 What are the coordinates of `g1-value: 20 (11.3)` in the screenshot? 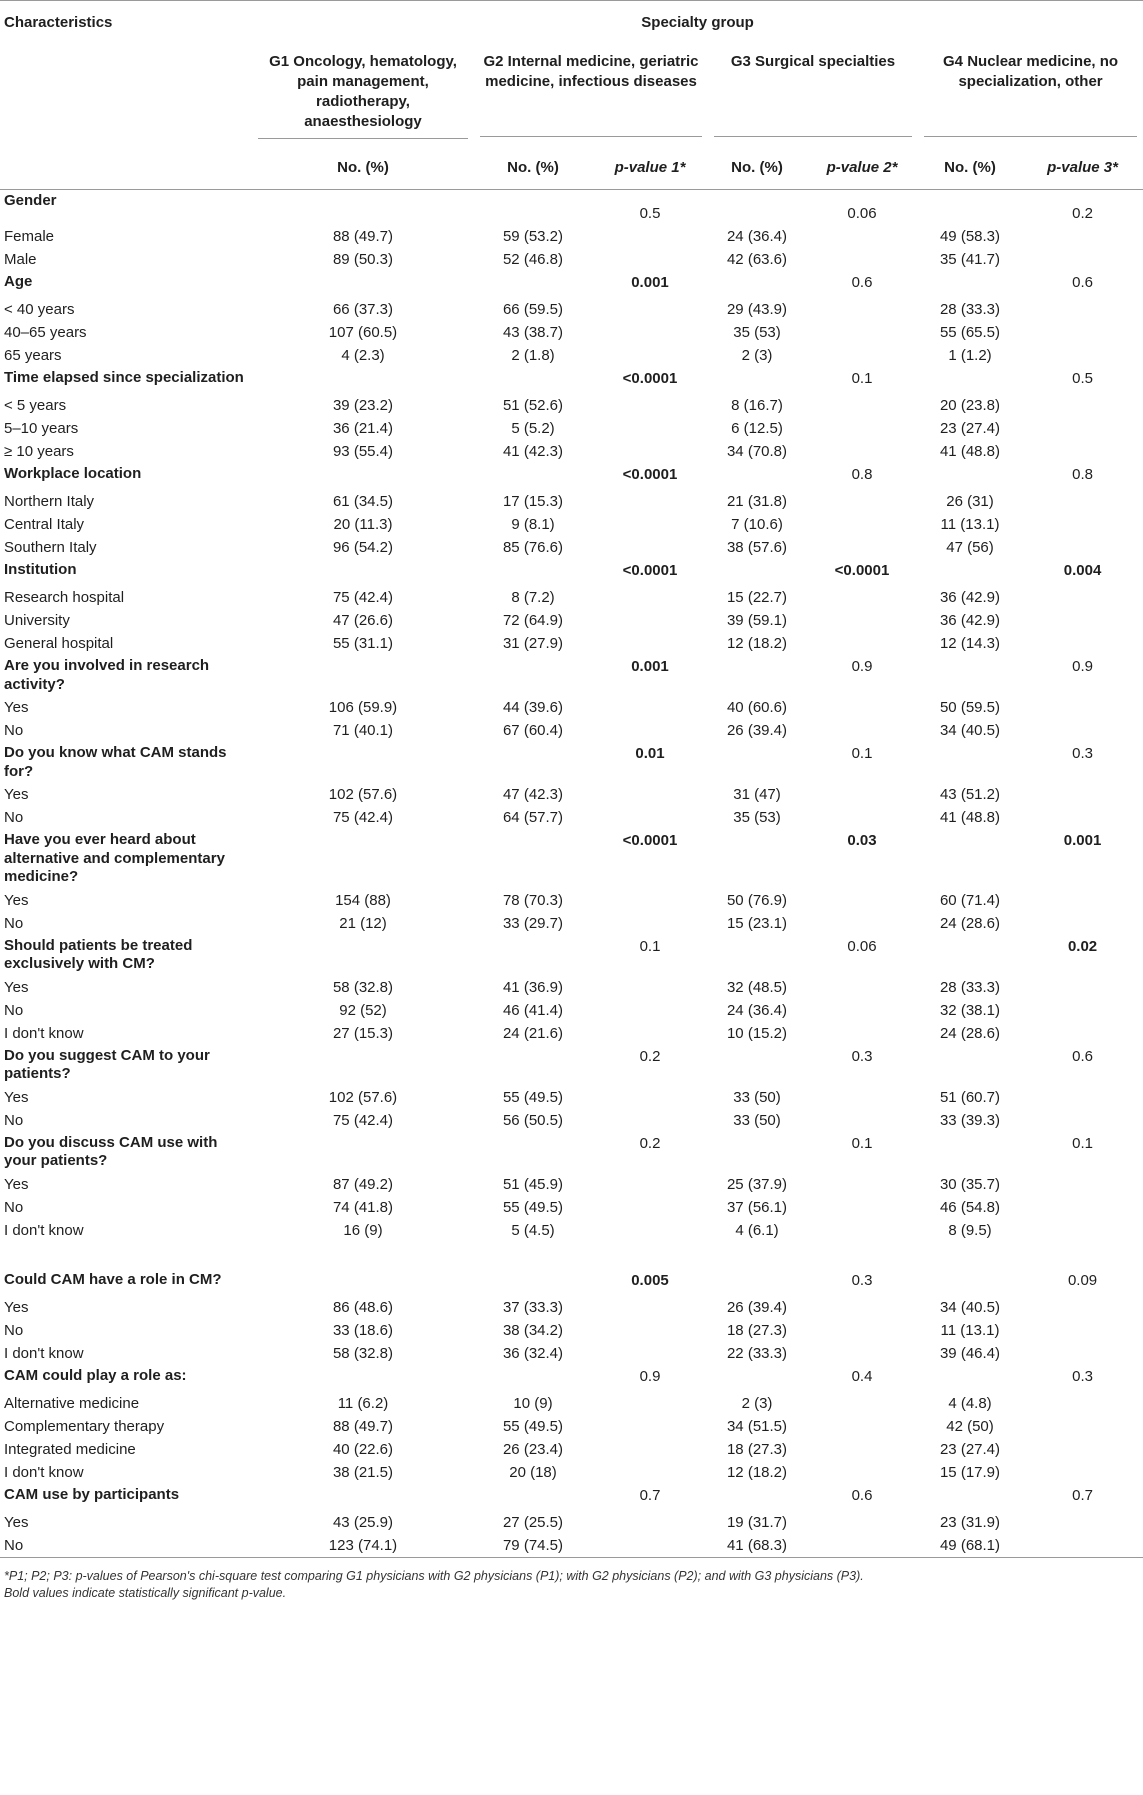 It's located at (363, 524).